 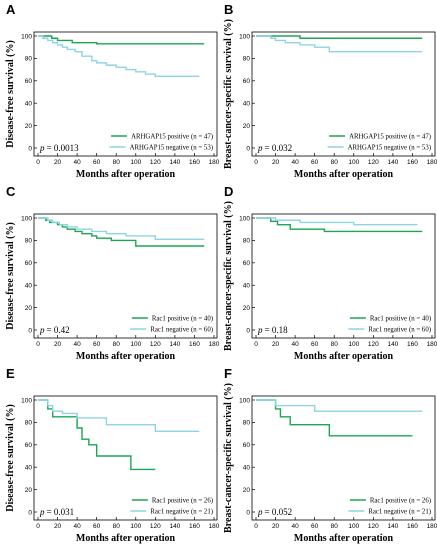 What do you see at coordinates (344, 356) in the screenshot?
I see `x-axis-title: Months after operation` at bounding box center [344, 356].